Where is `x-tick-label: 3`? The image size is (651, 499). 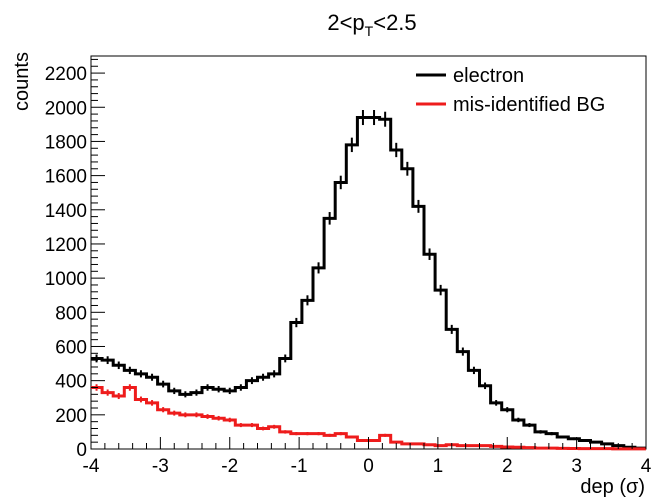
x-tick-label: 3 is located at coordinates (576, 466).